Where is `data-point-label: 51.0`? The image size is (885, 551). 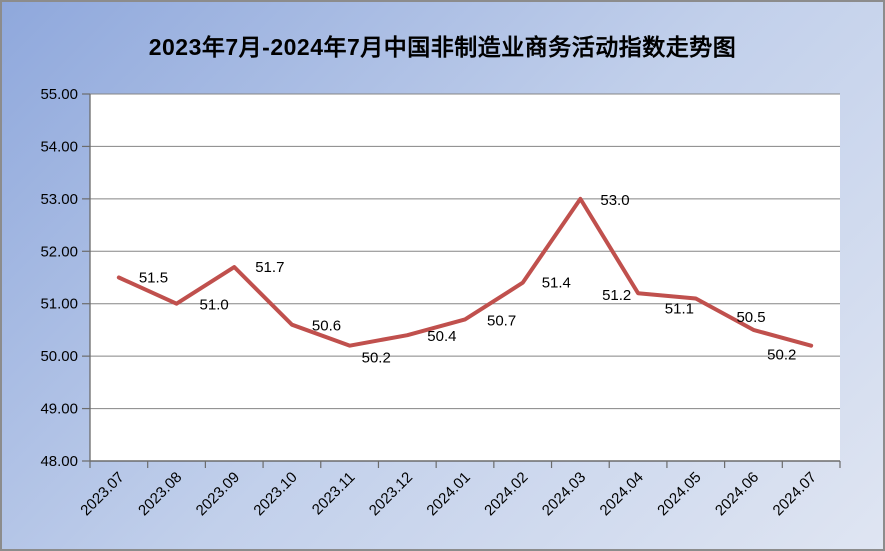 data-point-label: 51.0 is located at coordinates (214, 305).